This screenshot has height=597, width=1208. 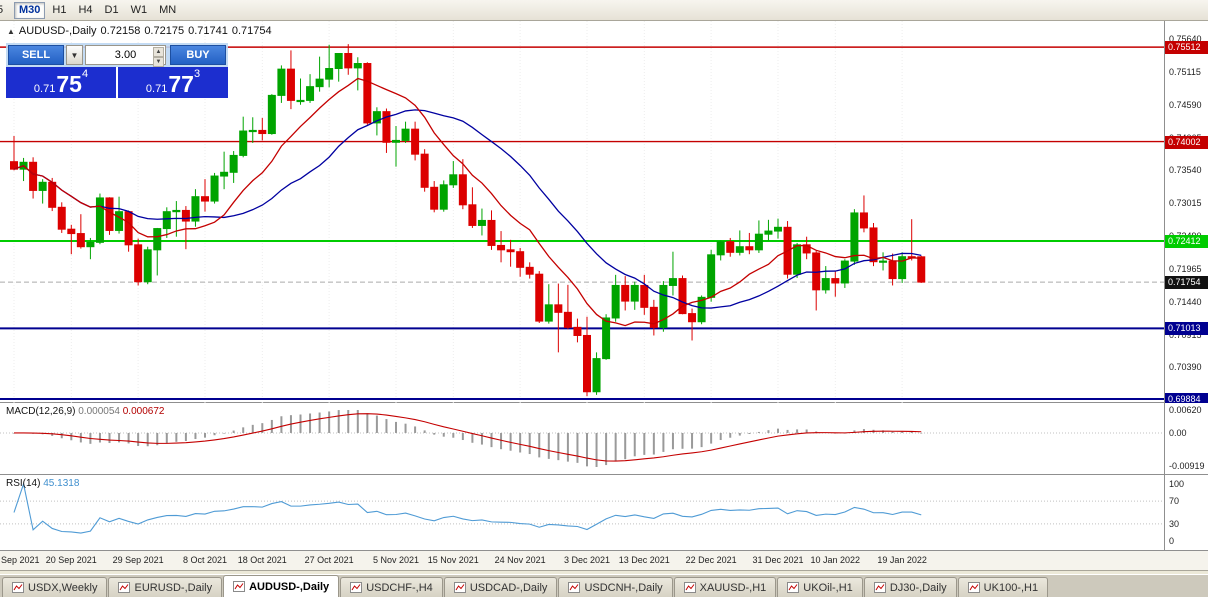 I want to click on ohlc-open: 0.72158, so click(x=120, y=31).